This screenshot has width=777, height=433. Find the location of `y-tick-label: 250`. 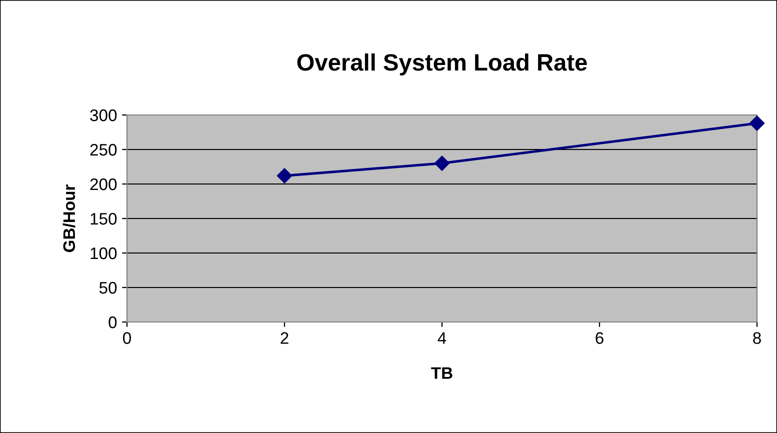

y-tick-label: 250 is located at coordinates (103, 150).